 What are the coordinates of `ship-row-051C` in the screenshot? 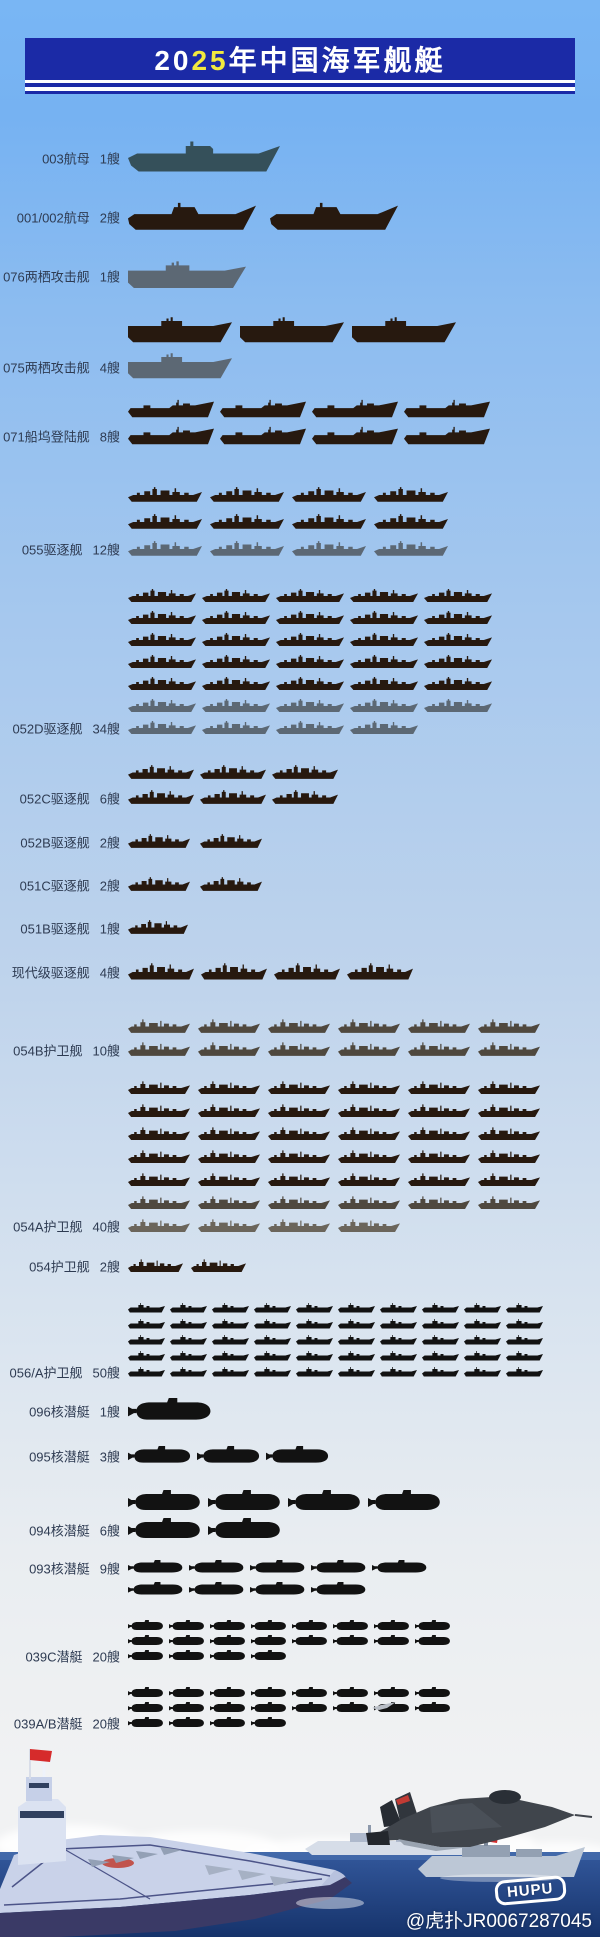 It's located at (195, 884).